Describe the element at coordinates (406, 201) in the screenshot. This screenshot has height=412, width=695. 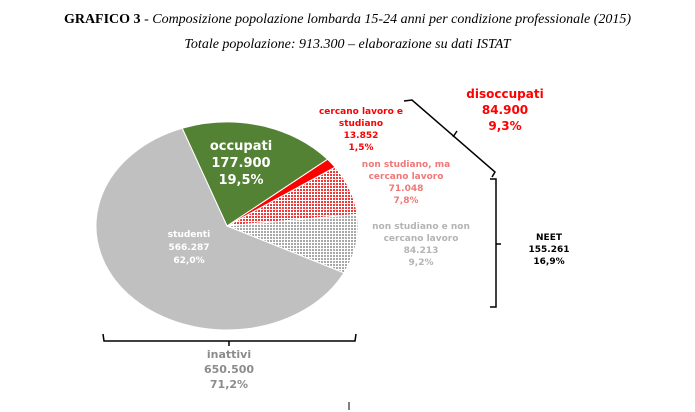
I see `percent-nonstudiano-cercano: 7,8%` at that location.